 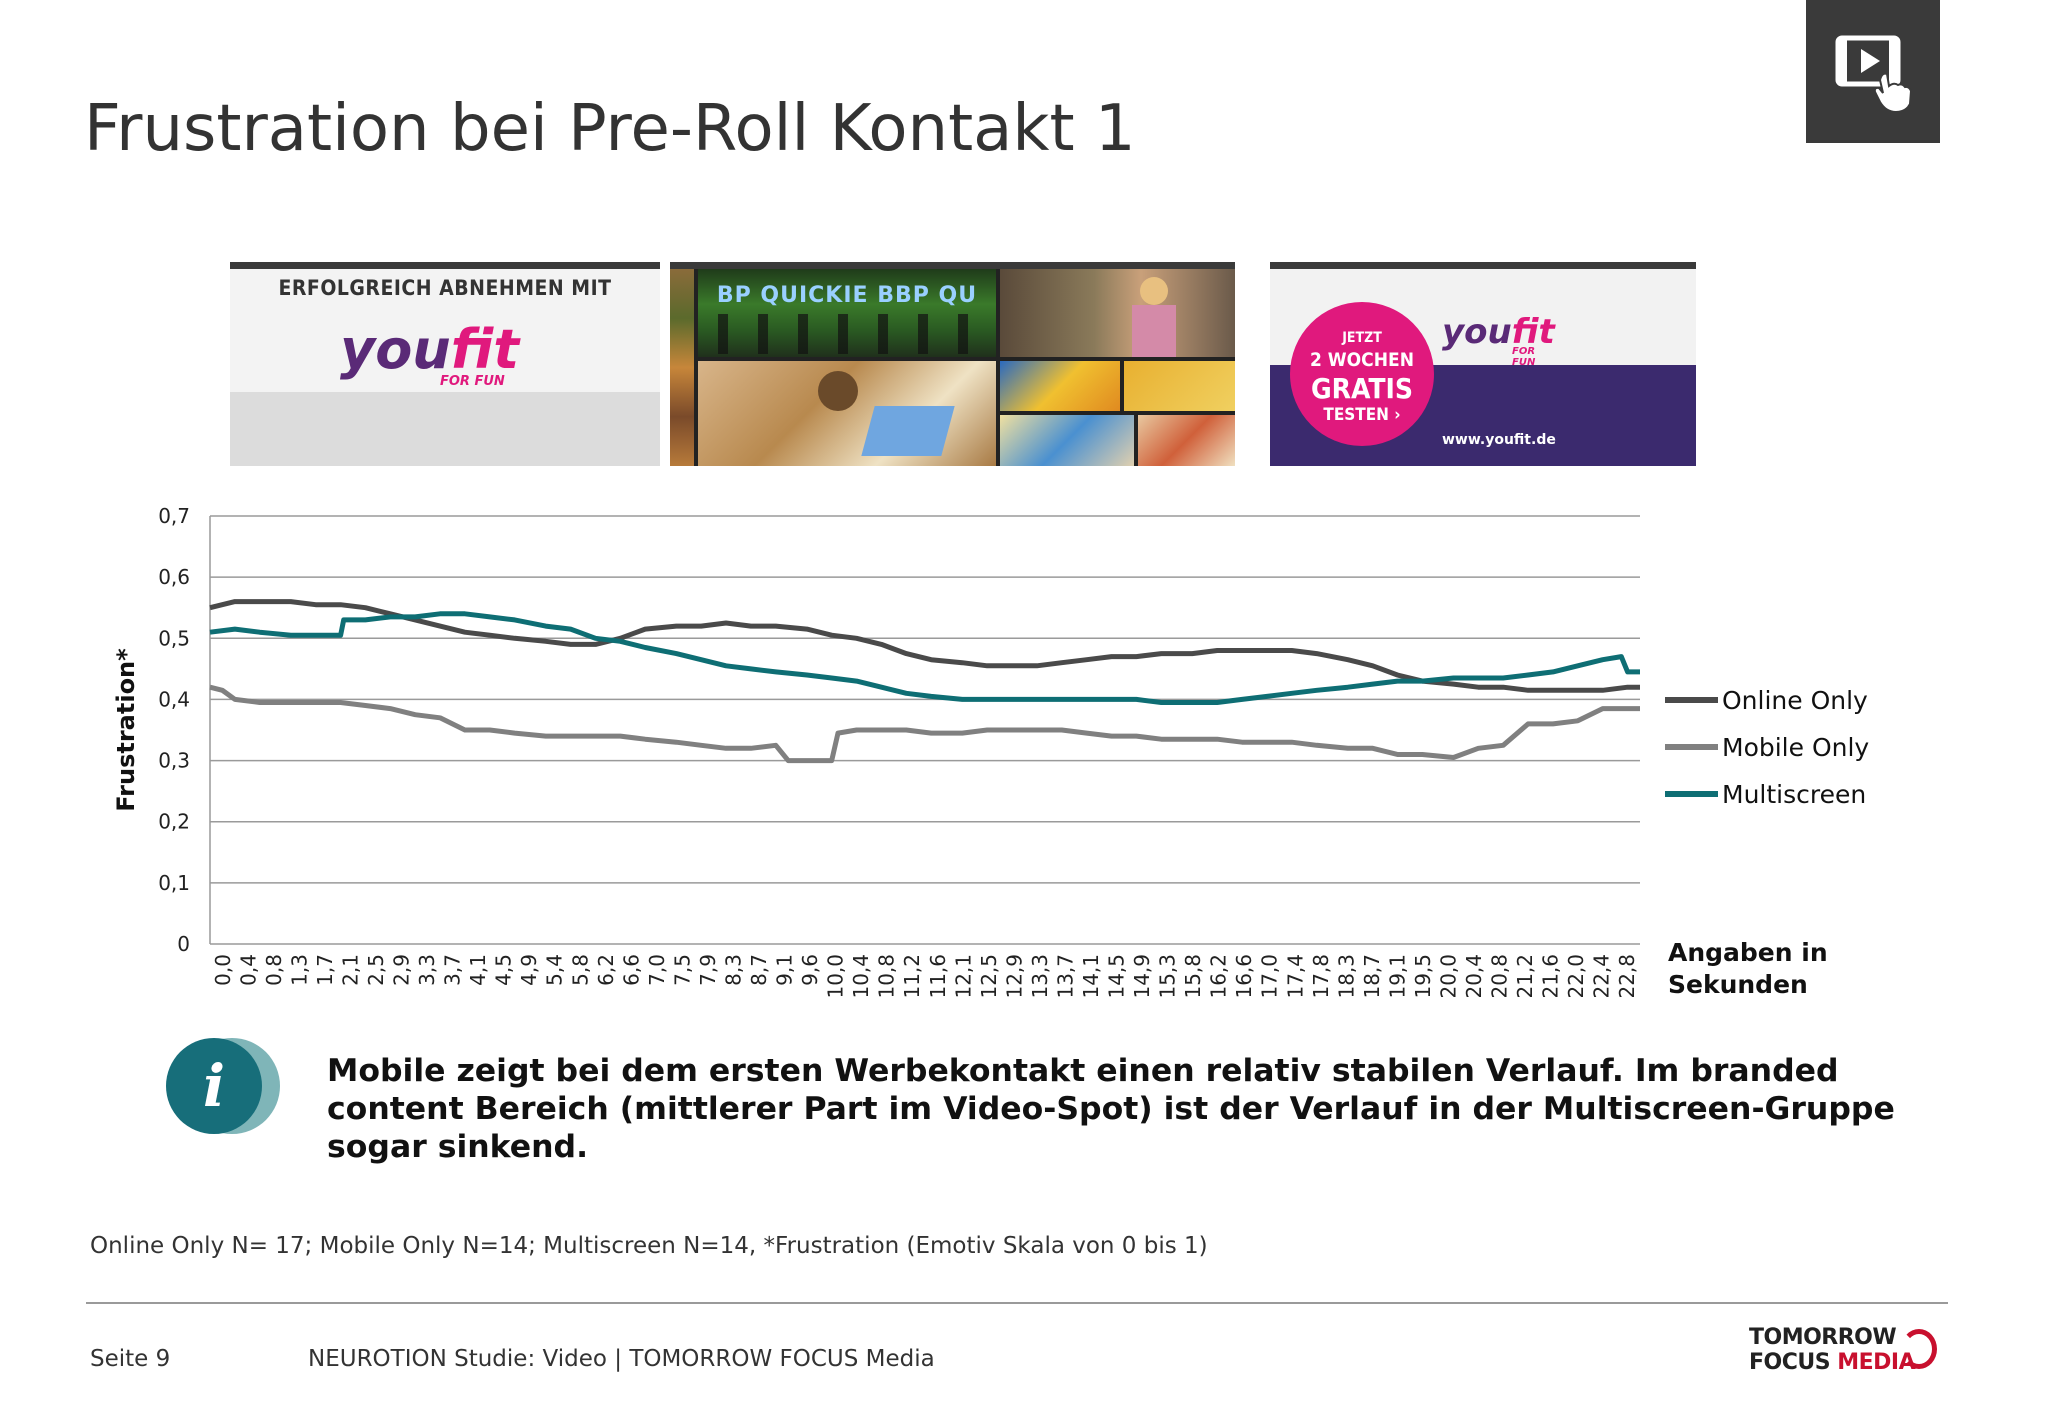 I want to click on x-tick-label: 0,0, so click(x=223, y=970).